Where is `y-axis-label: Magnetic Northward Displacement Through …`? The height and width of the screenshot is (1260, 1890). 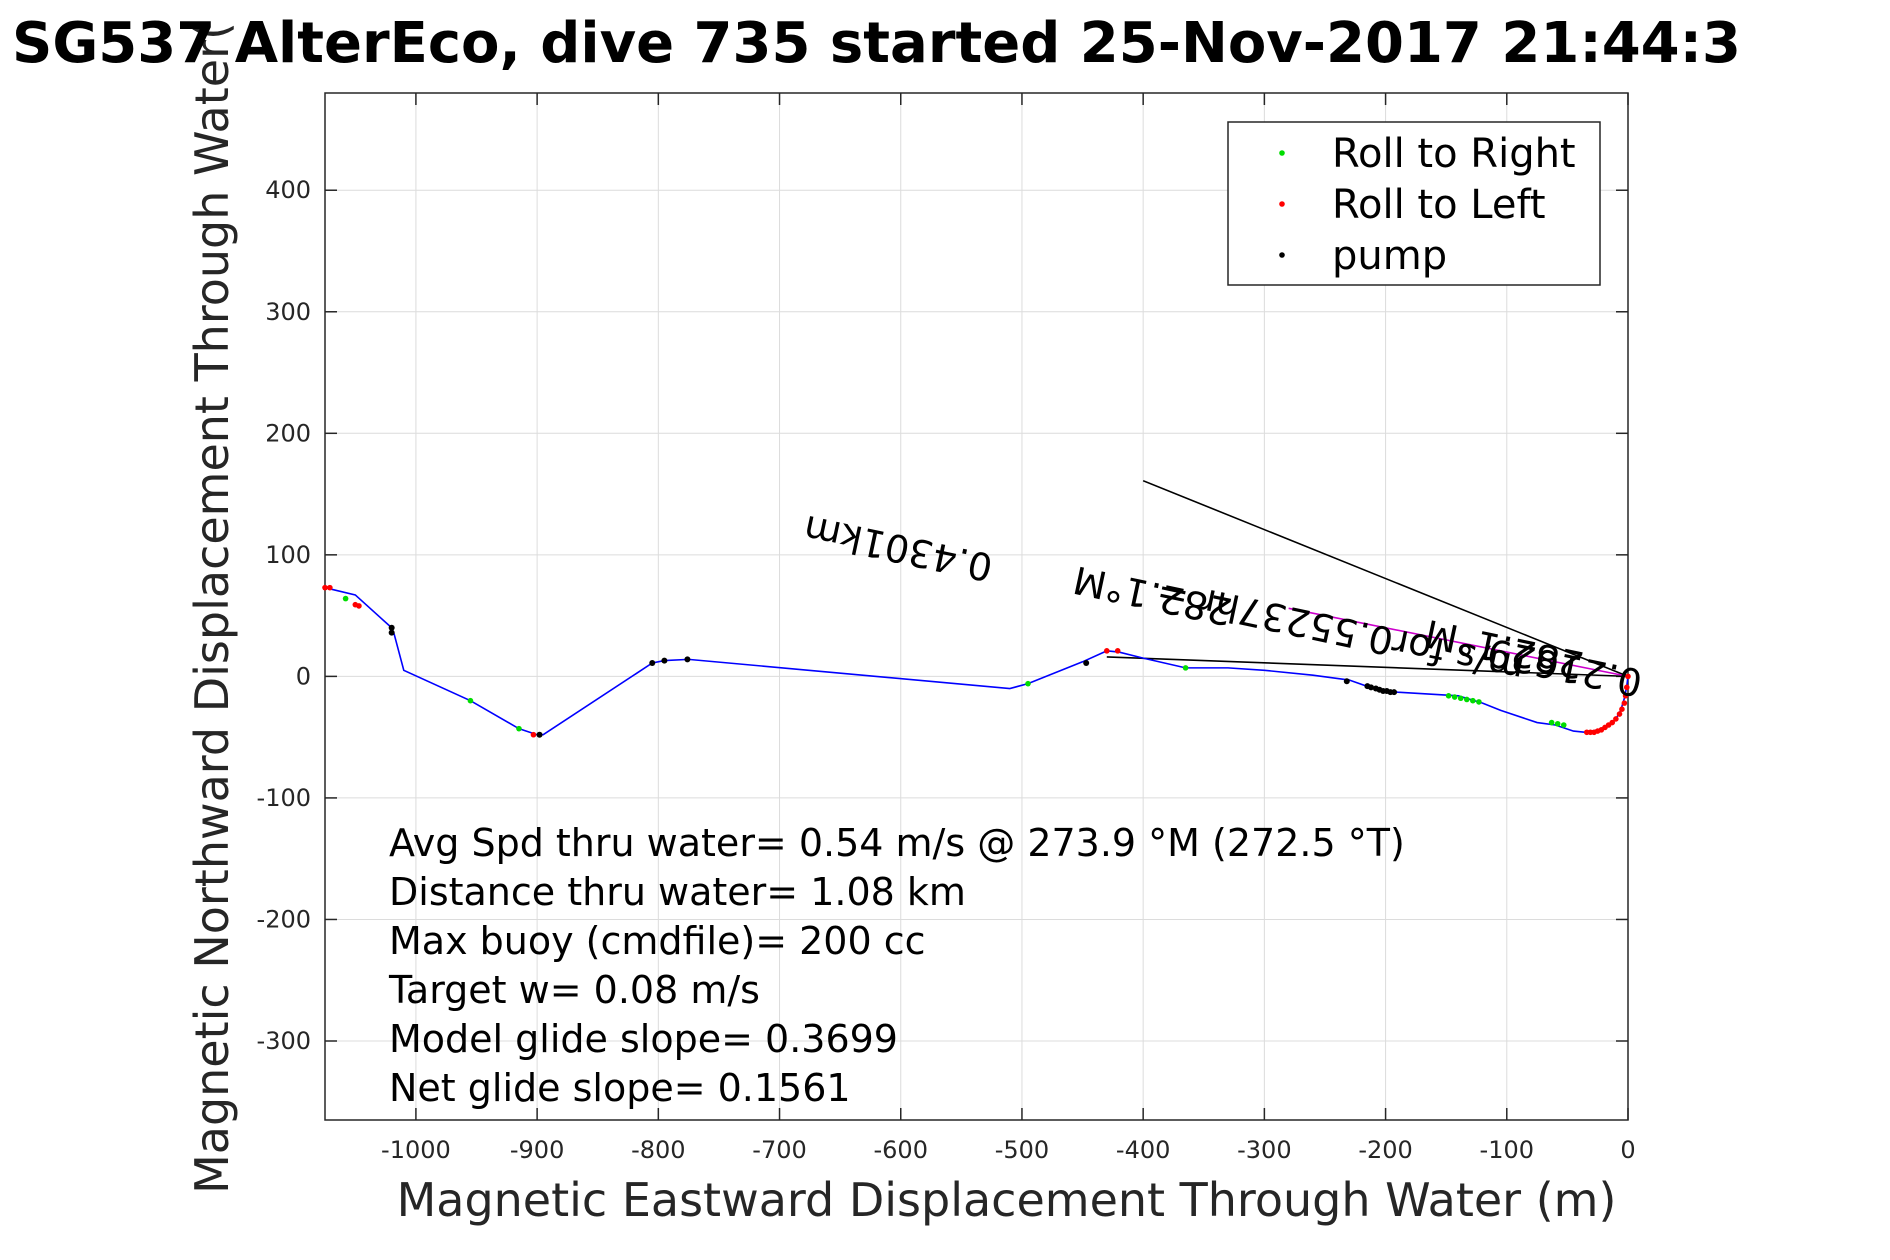 y-axis-label: Magnetic Northward Displacement Through … is located at coordinates (212, 608).